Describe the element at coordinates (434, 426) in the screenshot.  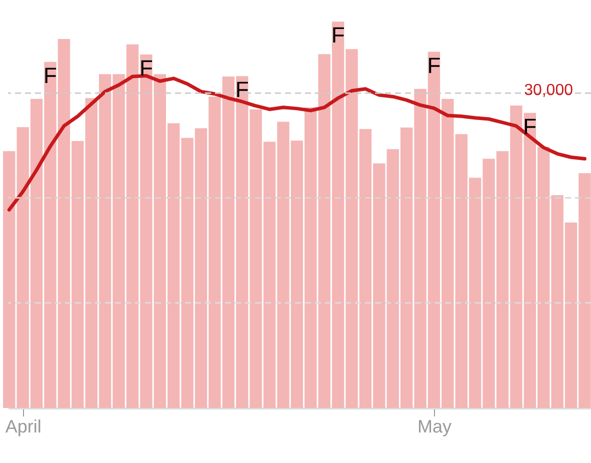
I see `x-tick-label: May` at that location.